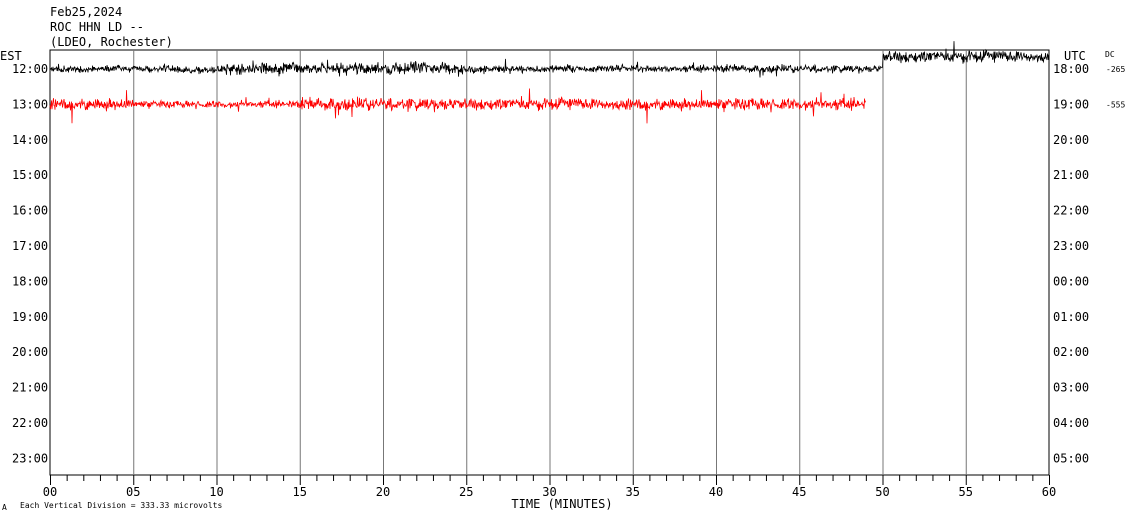  Describe the element at coordinates (1071, 281) in the screenshot. I see `row-label-right-6: 00:00` at that location.